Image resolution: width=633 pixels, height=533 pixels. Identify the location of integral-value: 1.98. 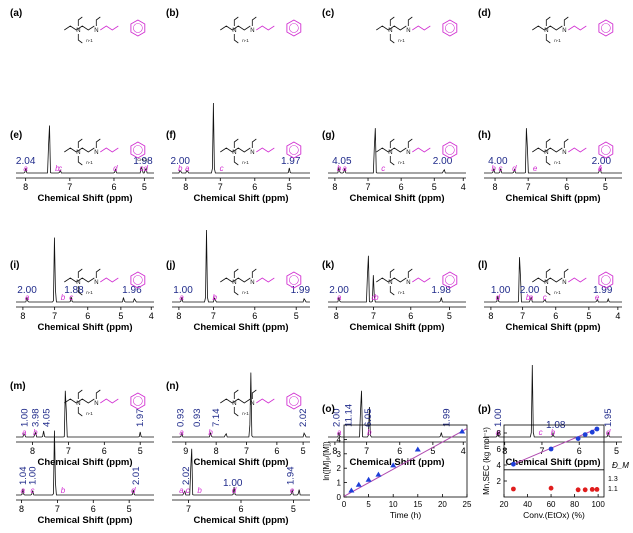
(143, 161).